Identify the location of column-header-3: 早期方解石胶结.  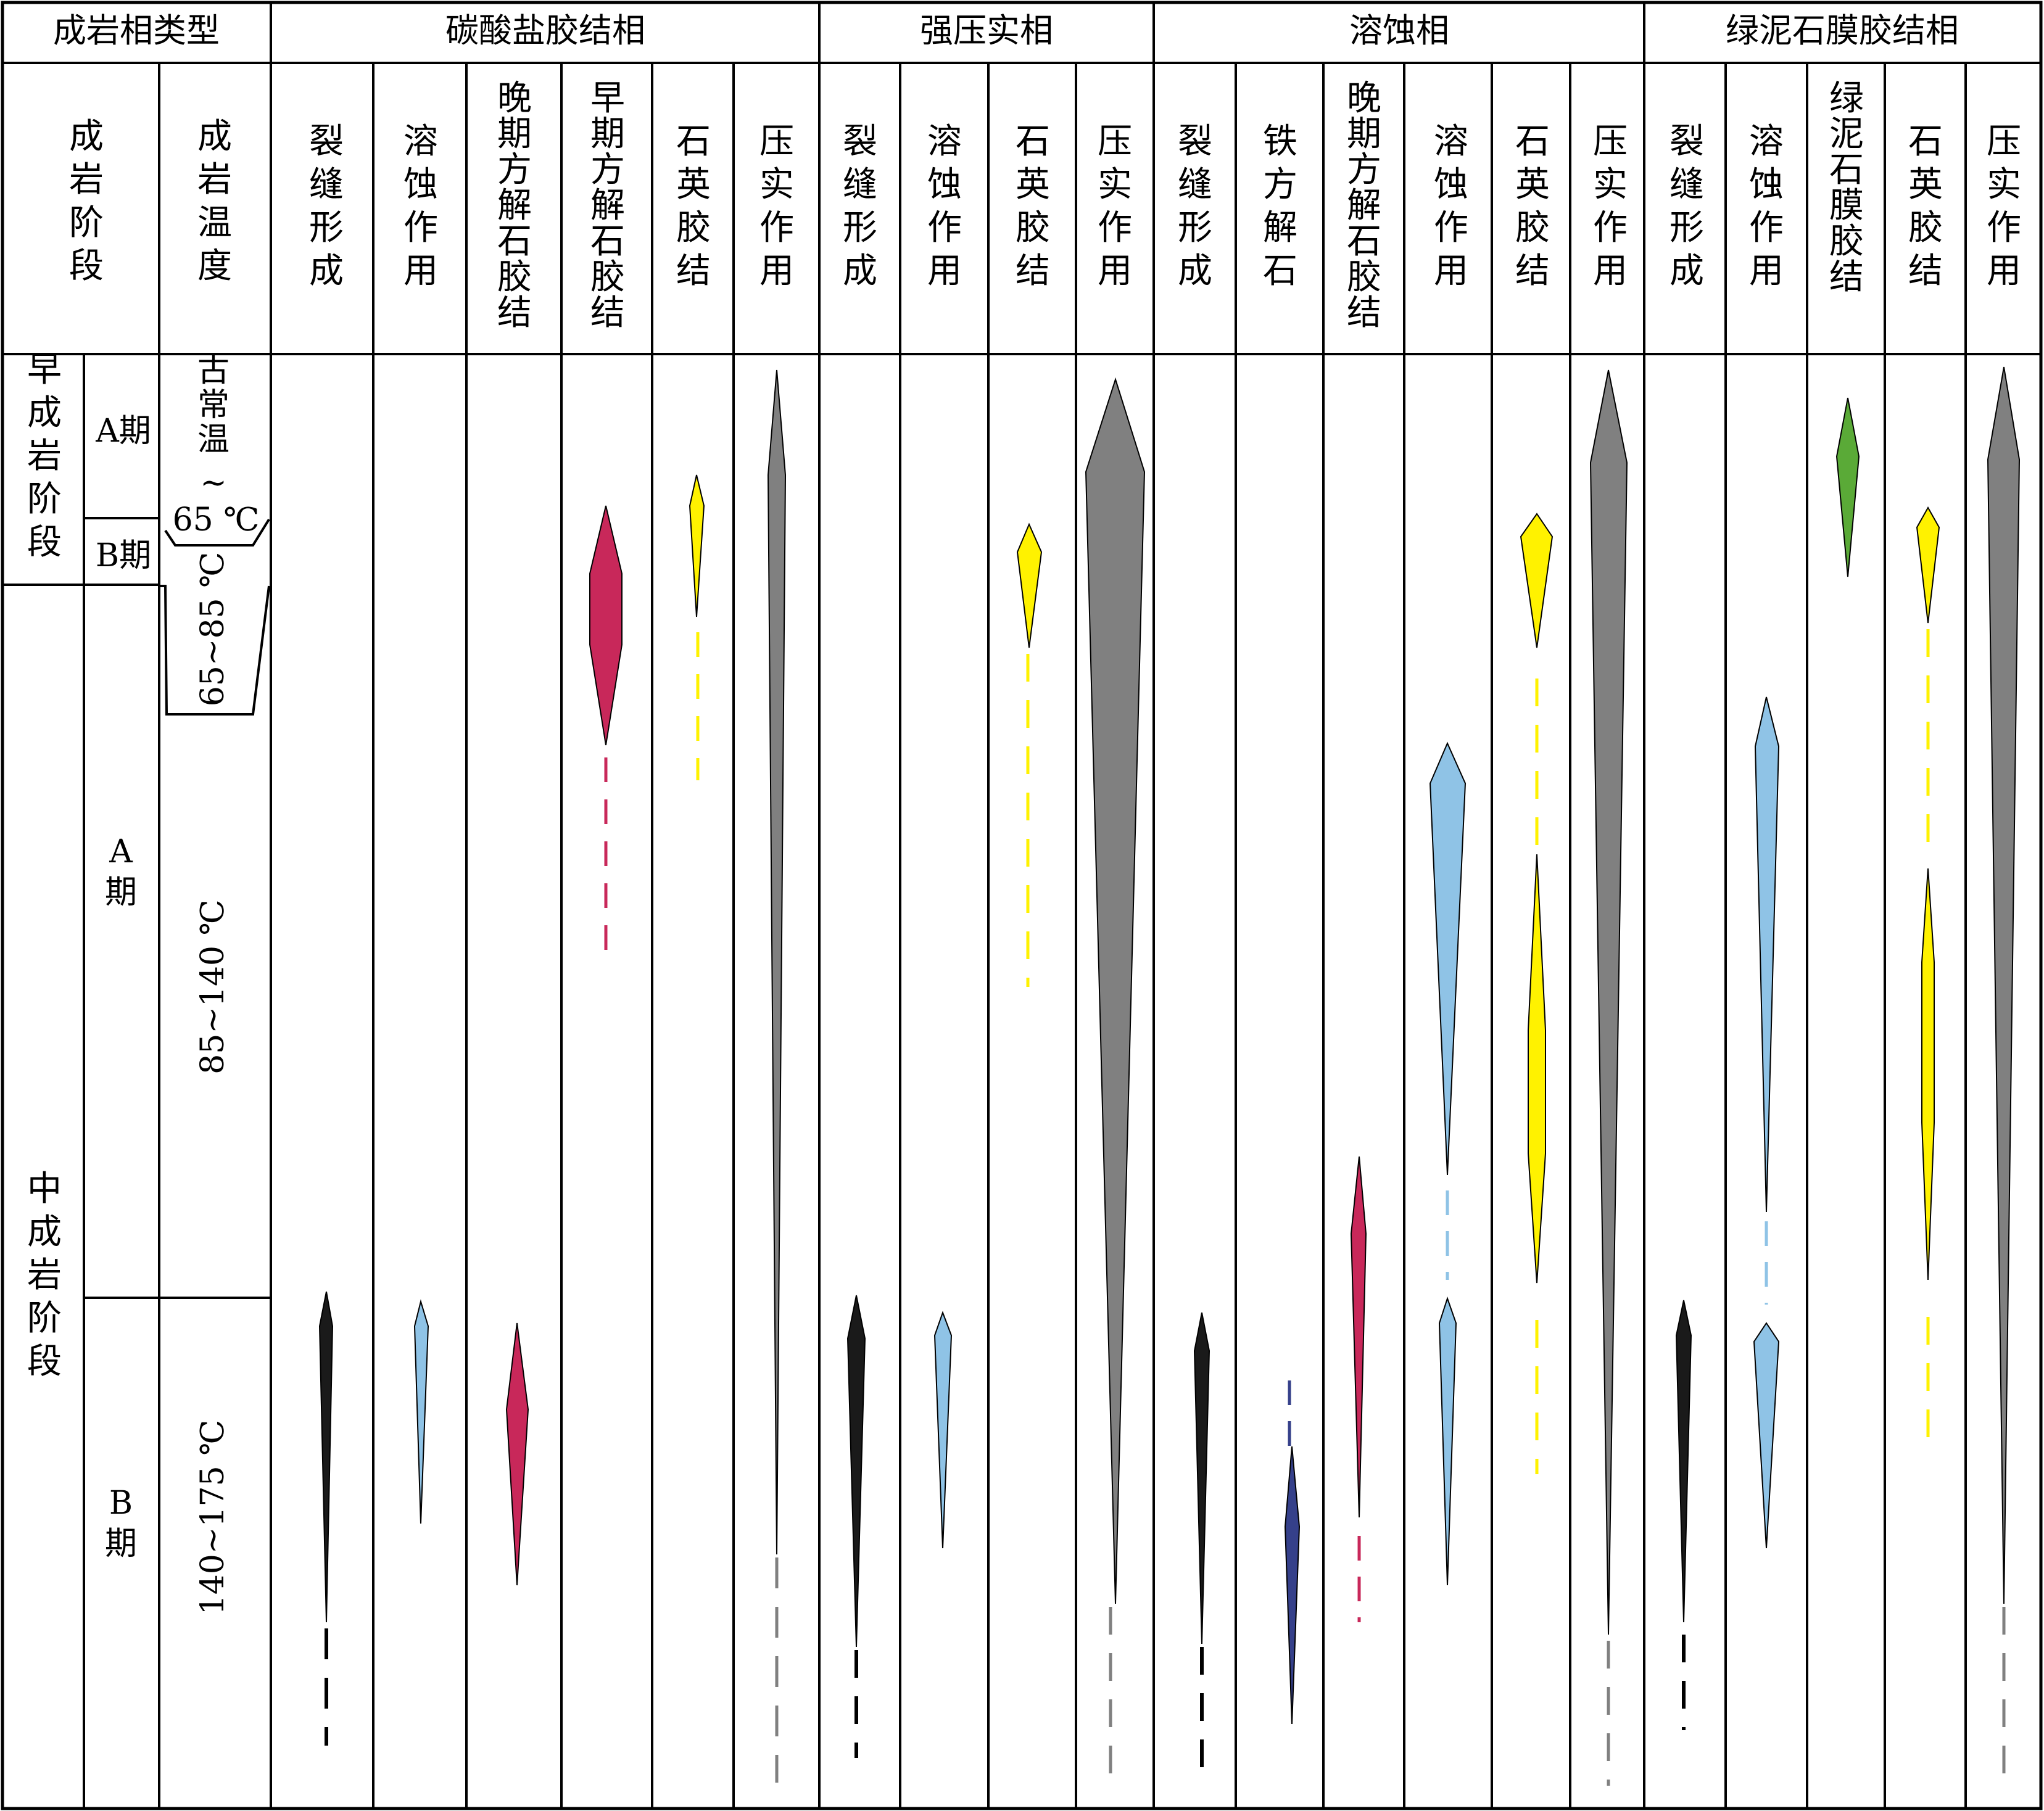
(607, 205).